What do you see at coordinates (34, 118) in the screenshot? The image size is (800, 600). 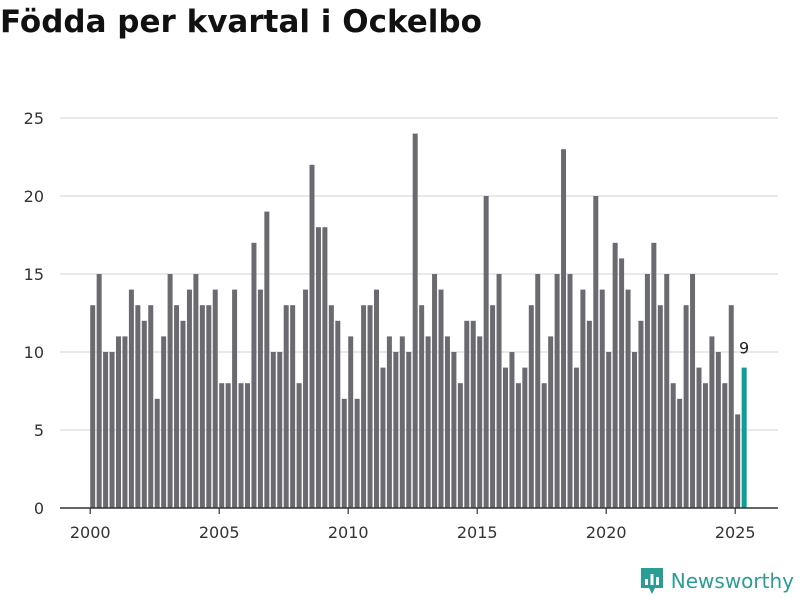 I see `y-tick-label: 25` at bounding box center [34, 118].